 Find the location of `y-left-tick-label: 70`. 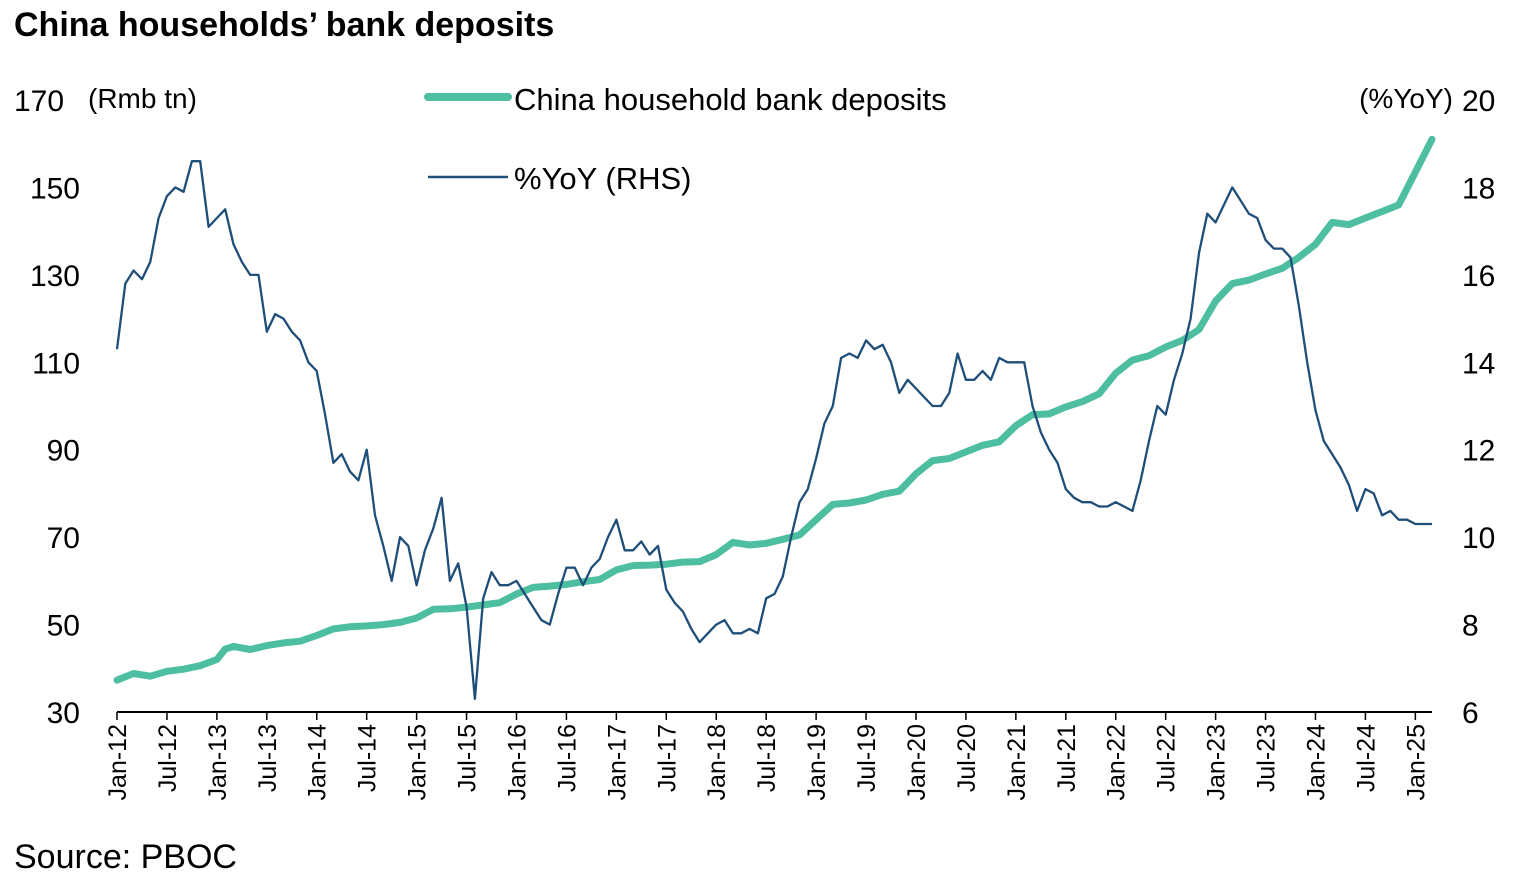

y-left-tick-label: 70 is located at coordinates (63, 538).